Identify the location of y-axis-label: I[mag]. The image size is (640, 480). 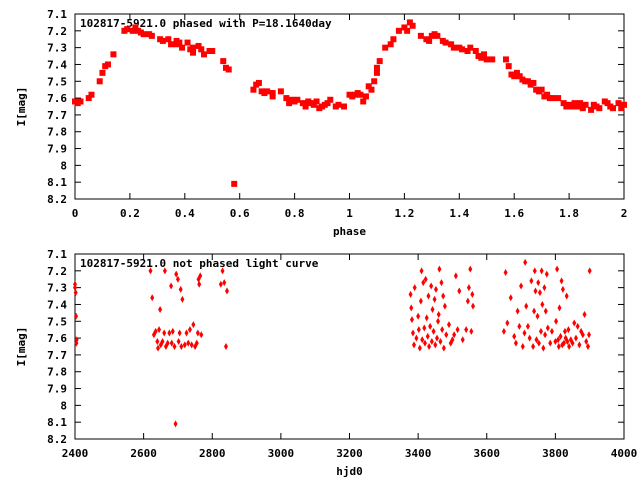
(21, 107).